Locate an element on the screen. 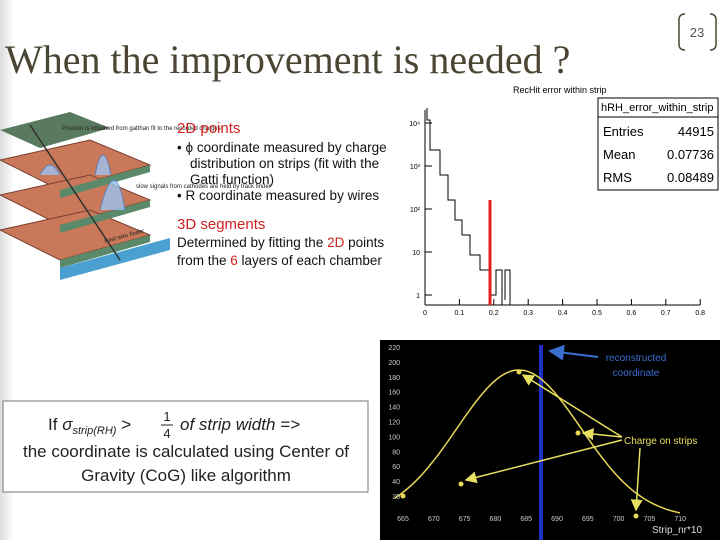 The width and height of the screenshot is (720, 540). x-tick-label: 0.5 is located at coordinates (597, 313).